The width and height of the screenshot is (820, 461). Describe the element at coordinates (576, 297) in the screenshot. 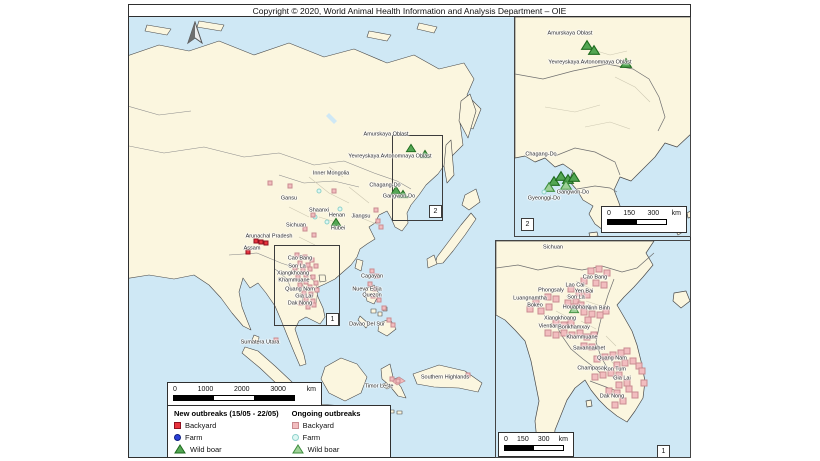

I see `place-label: Son La` at that location.